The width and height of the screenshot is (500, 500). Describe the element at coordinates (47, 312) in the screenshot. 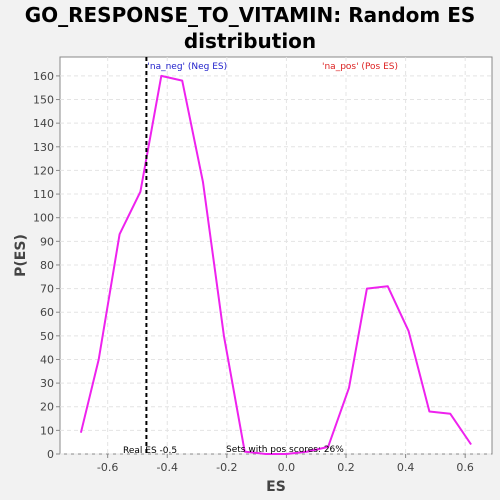

I see `y-tick-label: 60` at that location.